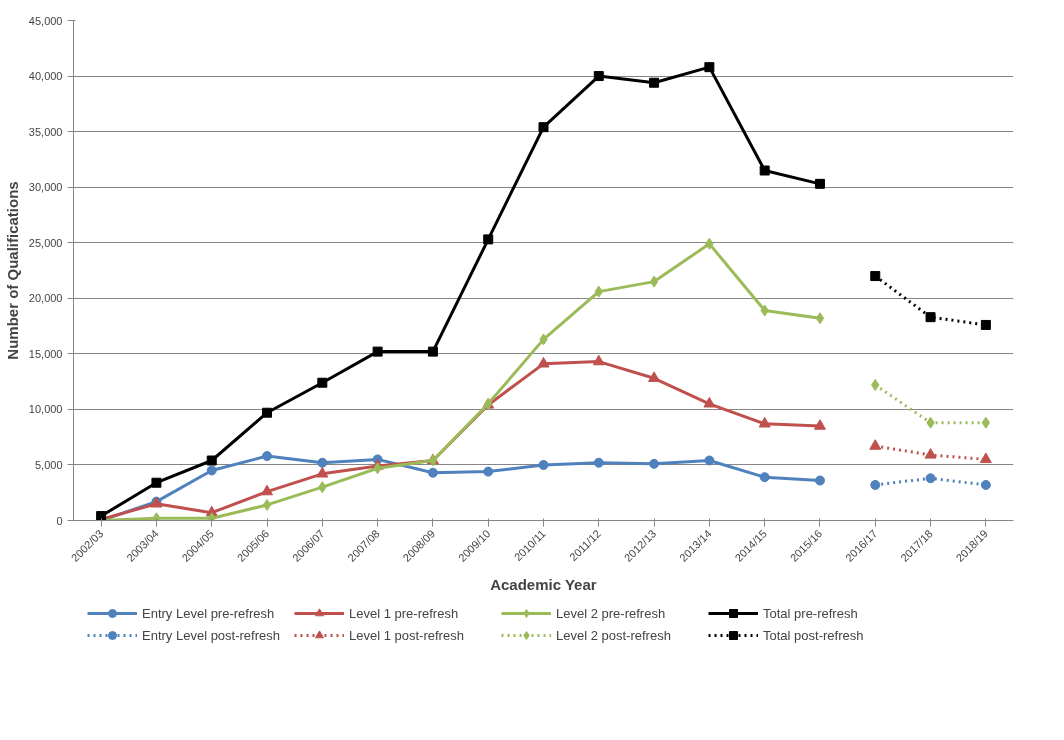 The height and width of the screenshot is (740, 1064). Describe the element at coordinates (12, 270) in the screenshot. I see `y-axis-title: Number of Qualifications` at that location.